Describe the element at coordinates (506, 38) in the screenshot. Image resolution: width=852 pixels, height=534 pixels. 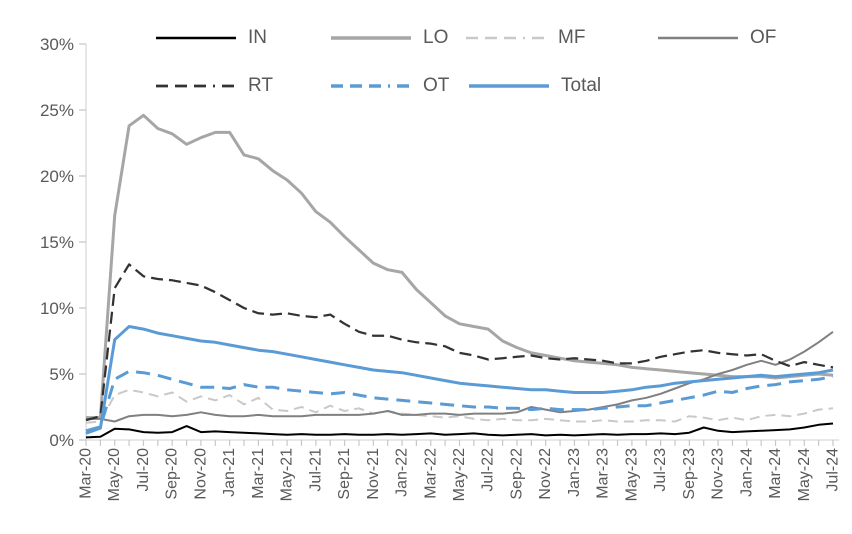
I see `legend-line-sample-MF` at that location.